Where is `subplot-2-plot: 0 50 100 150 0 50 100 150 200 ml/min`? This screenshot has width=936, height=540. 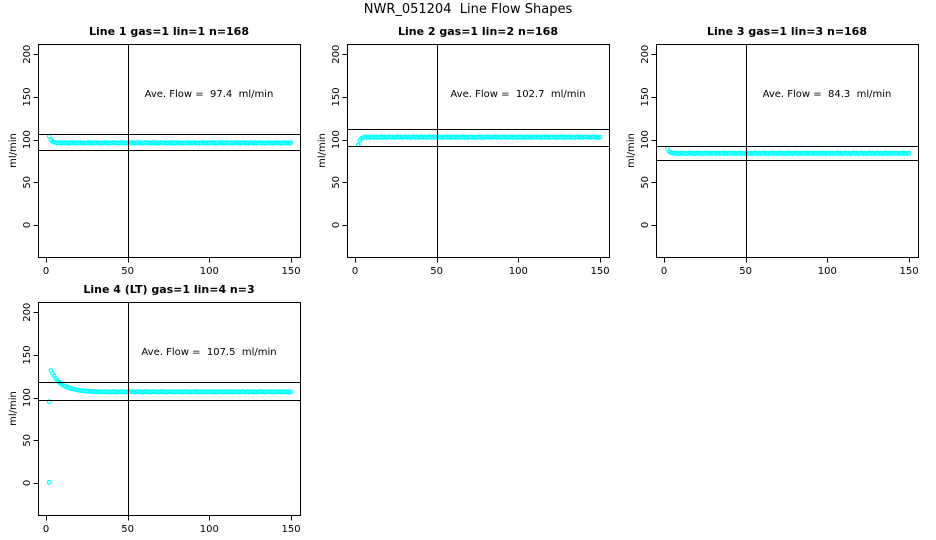
subplot-2-plot: 0 50 100 150 0 50 100 150 200 ml/min is located at coordinates (463, 160).